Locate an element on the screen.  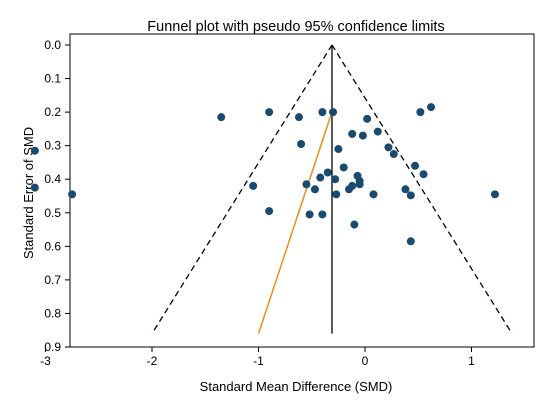
x-tick-label: 1 is located at coordinates (471, 361).